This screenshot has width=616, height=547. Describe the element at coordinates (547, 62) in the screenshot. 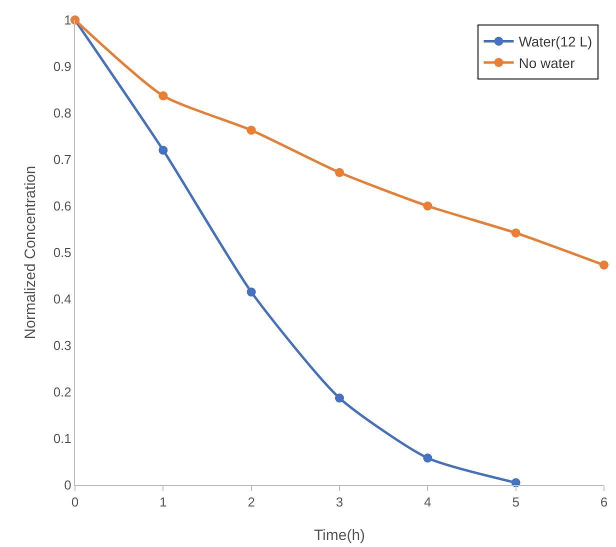

I see `legend-label: No water` at that location.